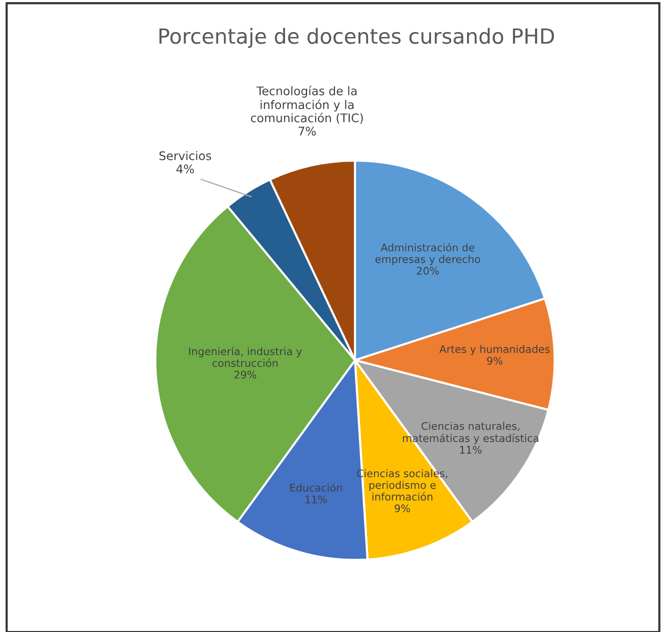 The height and width of the screenshot is (632, 666). Describe the element at coordinates (427, 270) in the screenshot. I see `data-label: 20%` at that location.